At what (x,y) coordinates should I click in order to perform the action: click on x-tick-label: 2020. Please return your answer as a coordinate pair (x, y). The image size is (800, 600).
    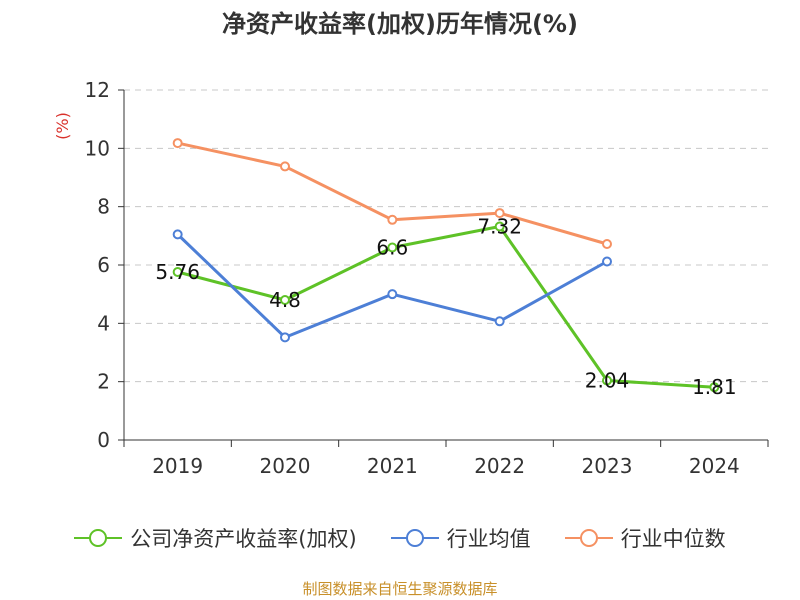
    Looking at the image, I should click on (285, 466).